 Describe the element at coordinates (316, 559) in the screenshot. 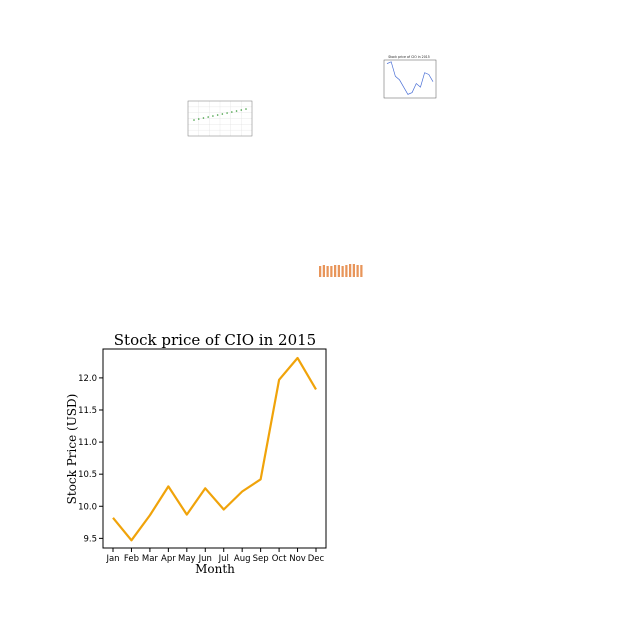

I see `x-tick-label: Dec` at that location.